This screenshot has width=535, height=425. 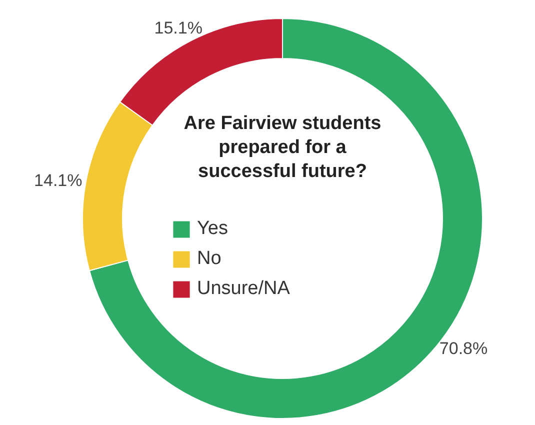 I want to click on data-label: 15.1%, so click(x=178, y=28).